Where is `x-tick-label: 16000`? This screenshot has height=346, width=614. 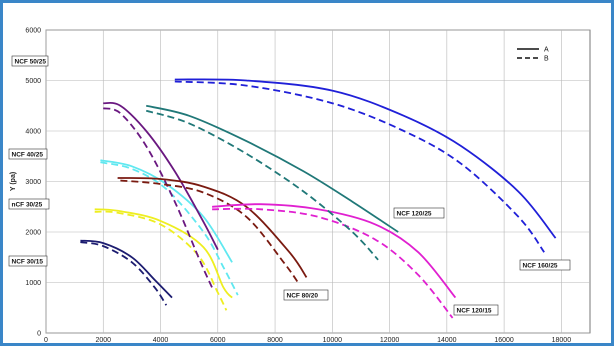 x-tick-label: 16000 is located at coordinates (504, 340).